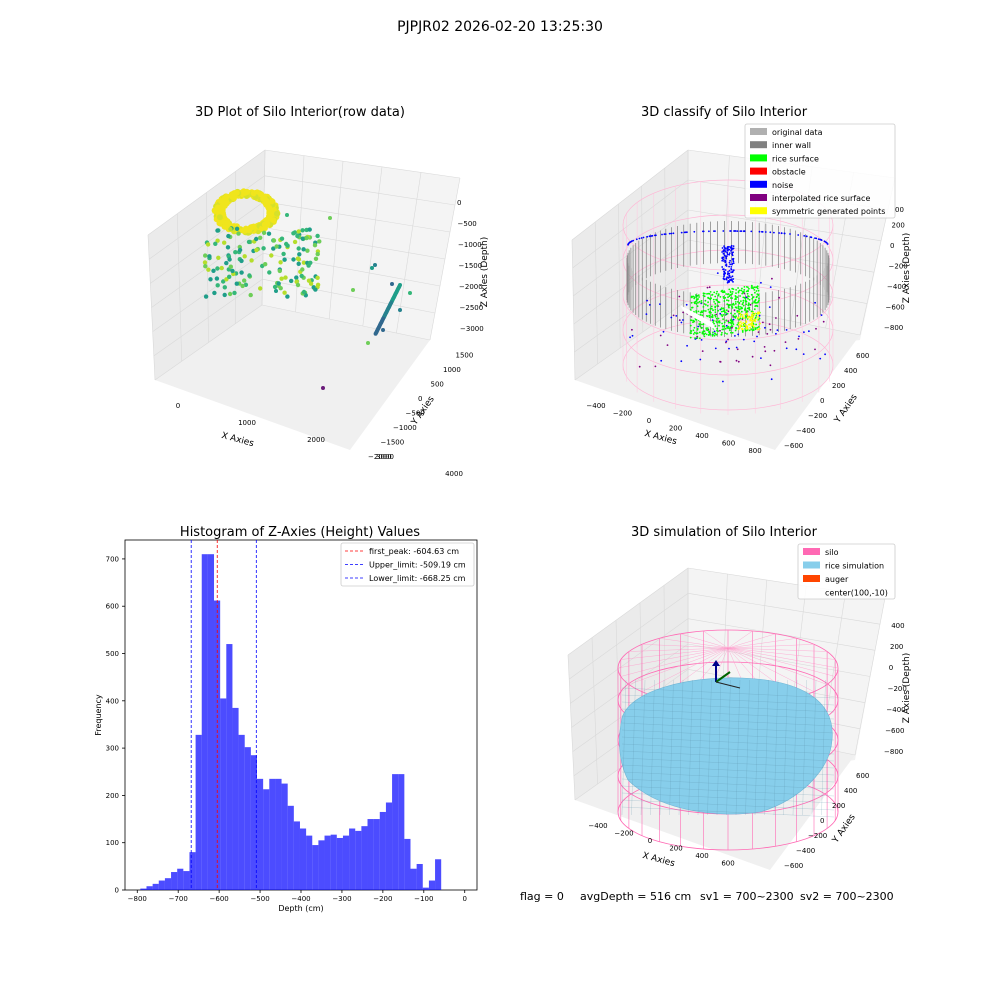 This screenshot has height=1000, width=1000. I want to click on p2-xtick-label: 0, so click(649, 421).